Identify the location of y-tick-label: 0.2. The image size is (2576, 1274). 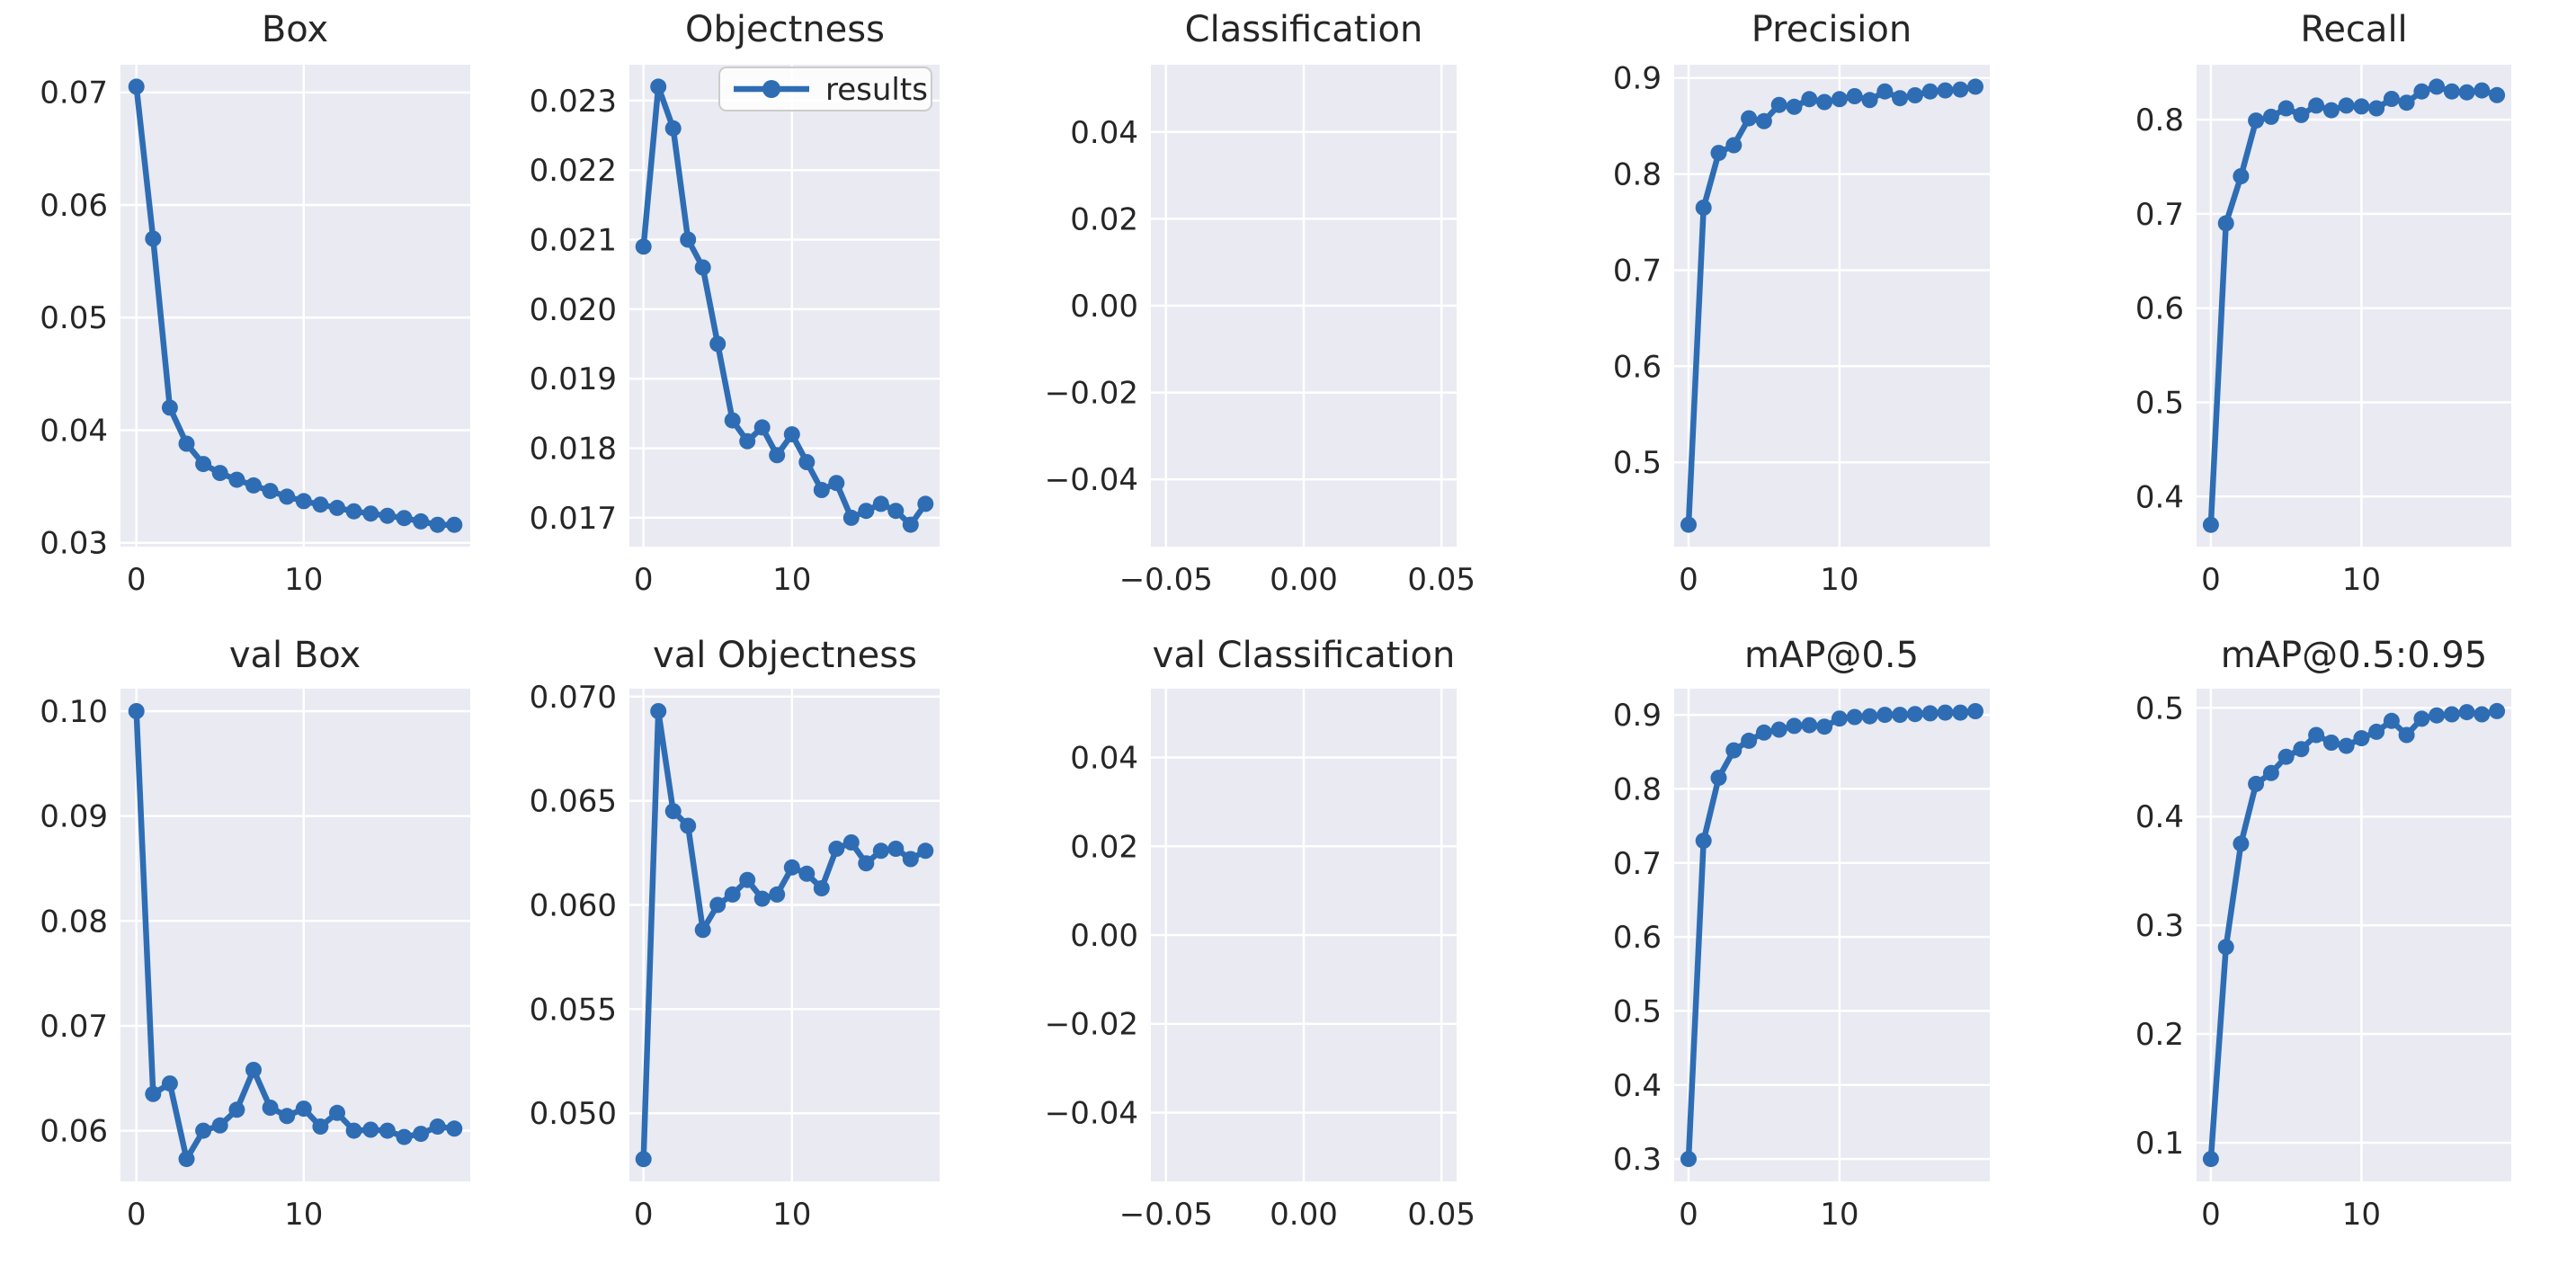
(2159, 1035).